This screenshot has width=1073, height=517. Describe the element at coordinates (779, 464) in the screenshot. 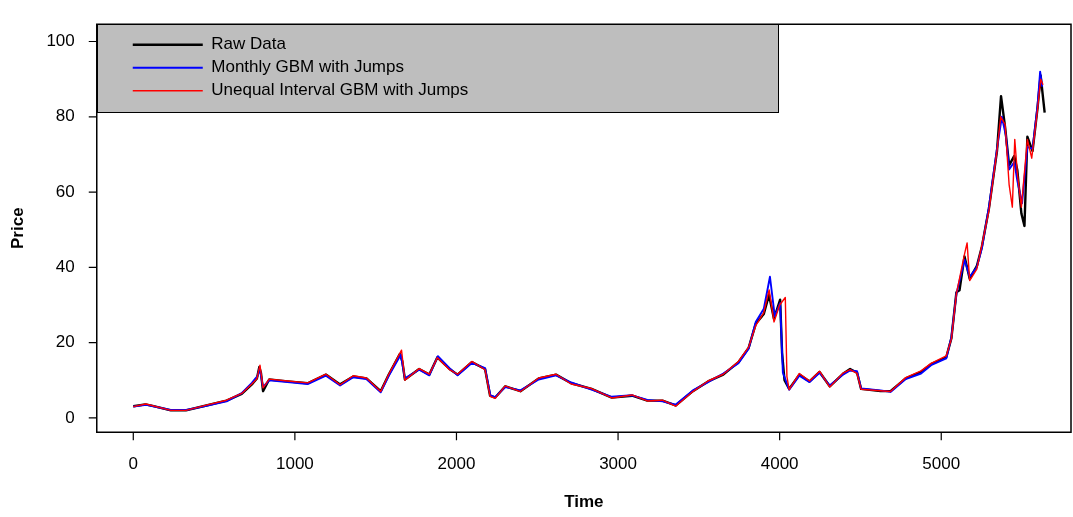

I see `x-tick-label: 4000` at that location.